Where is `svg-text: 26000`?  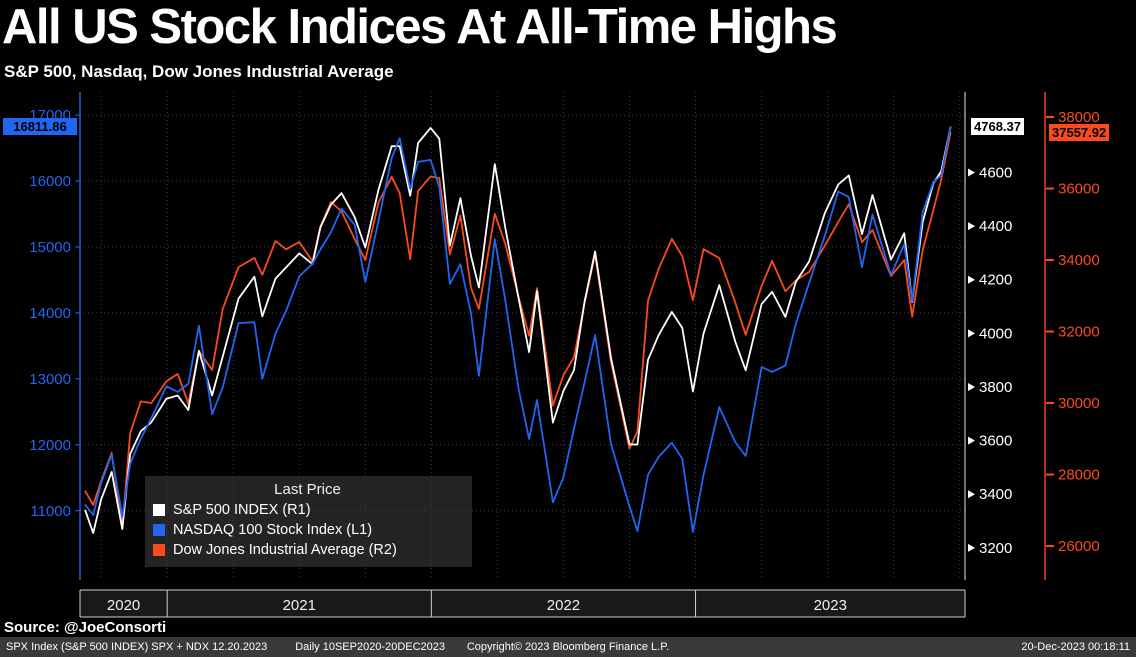
svg-text: 26000 is located at coordinates (1079, 546).